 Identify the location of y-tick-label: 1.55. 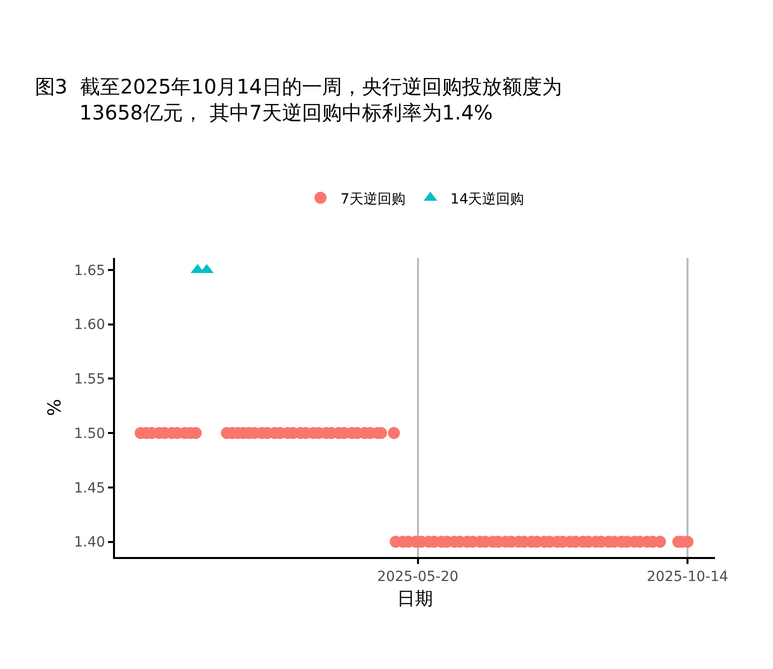
(90, 380).